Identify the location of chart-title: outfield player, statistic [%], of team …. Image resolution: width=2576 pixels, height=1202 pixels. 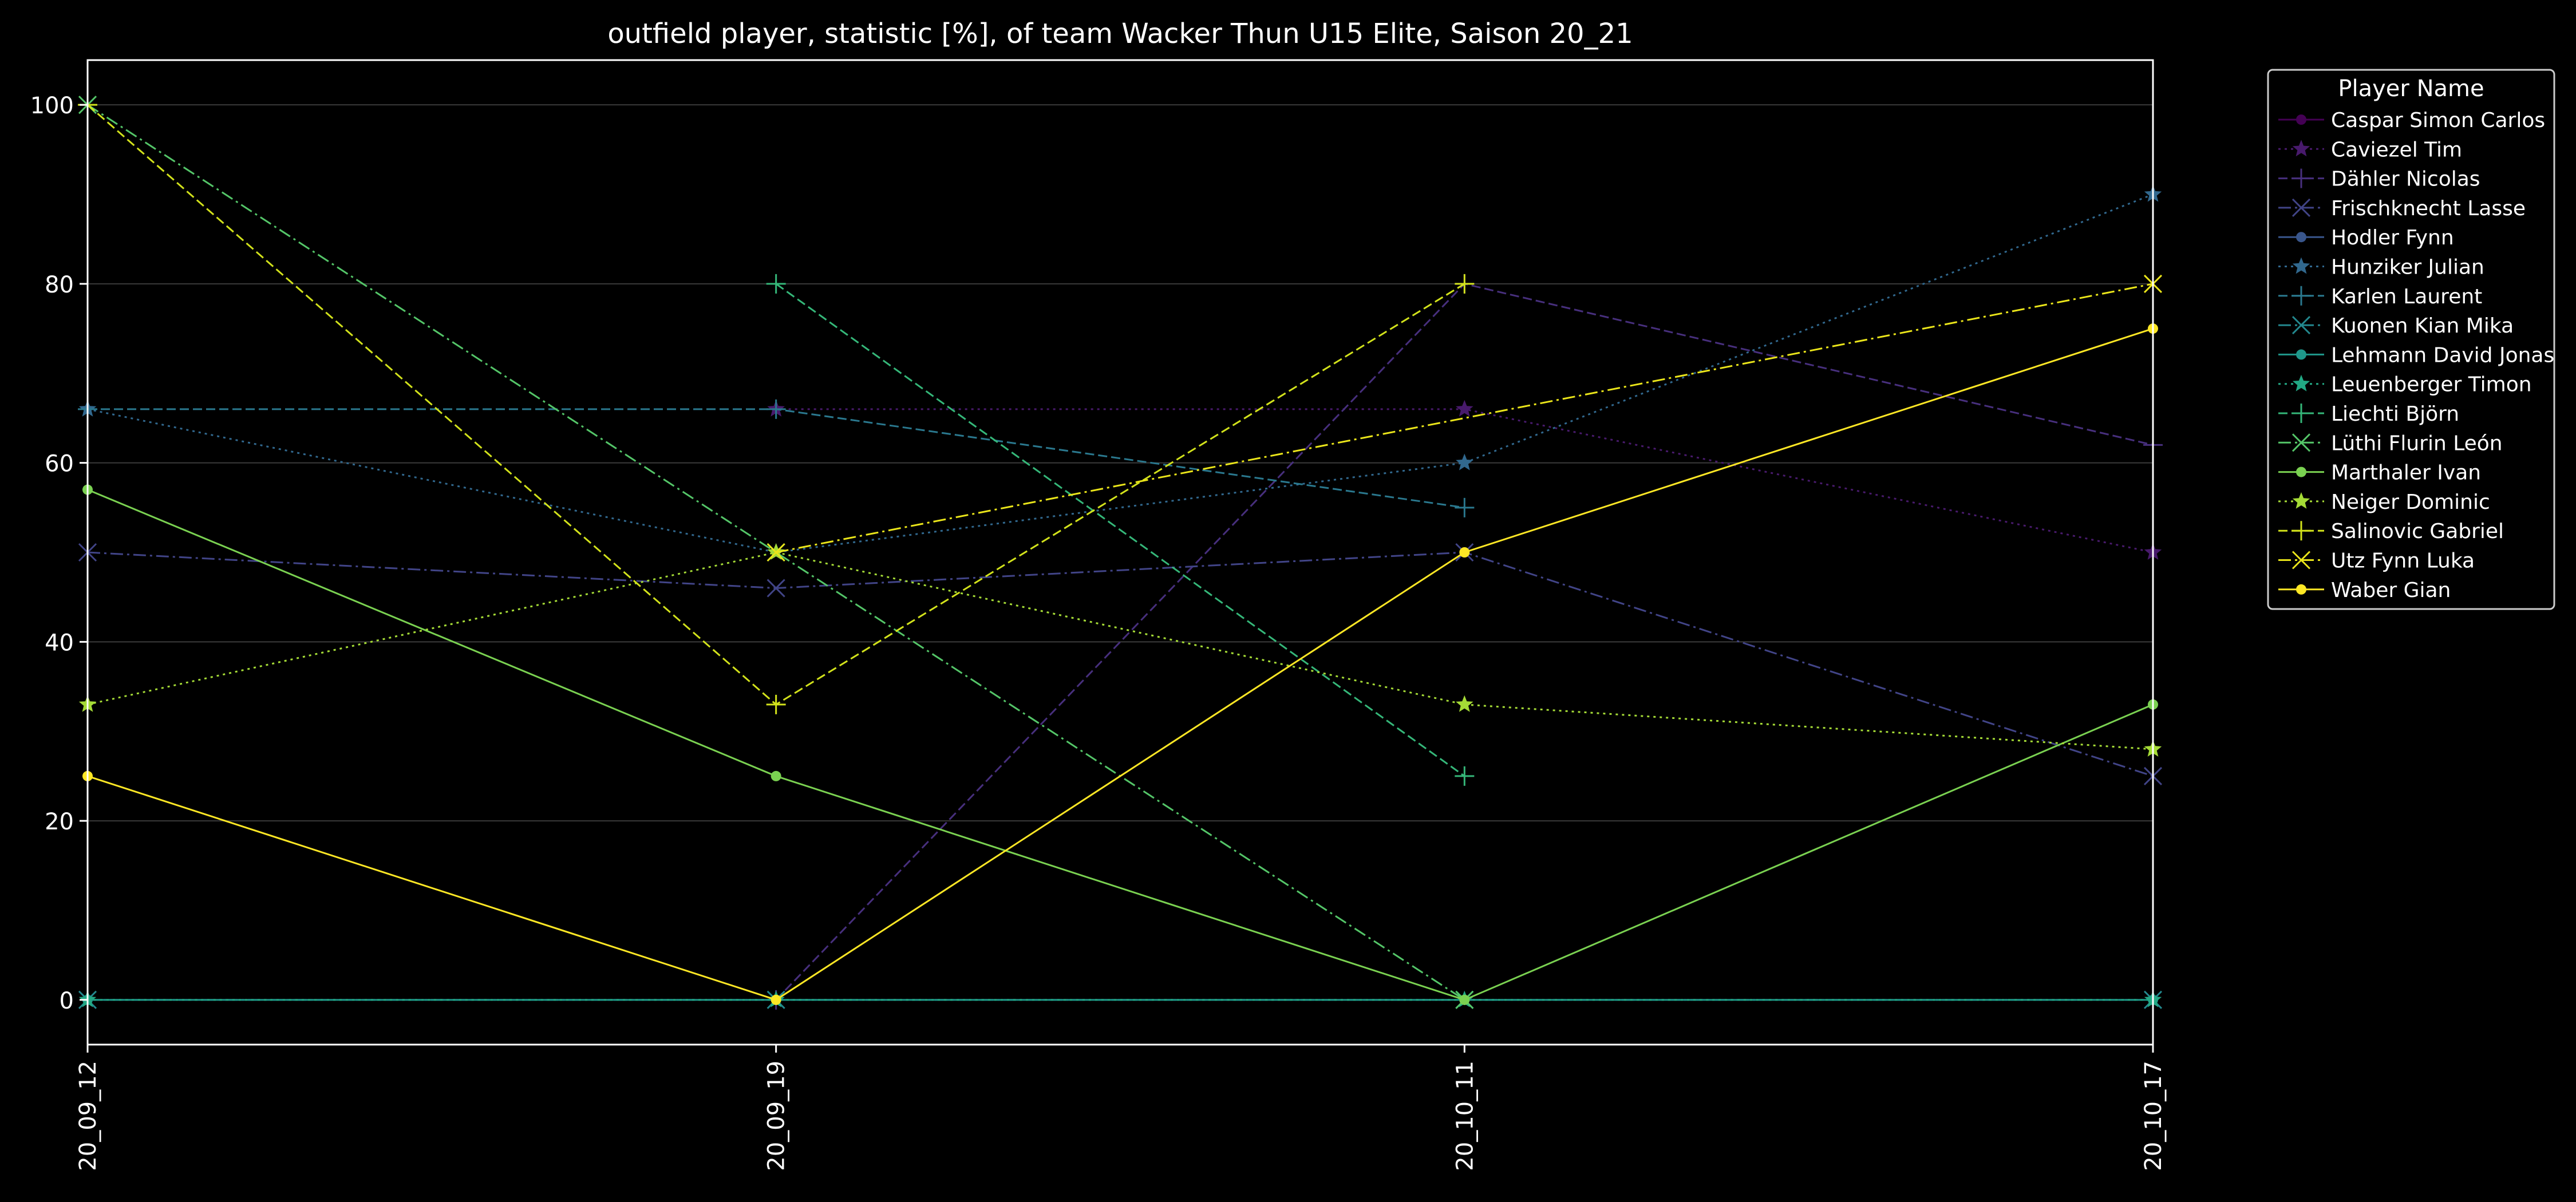
(1120, 34).